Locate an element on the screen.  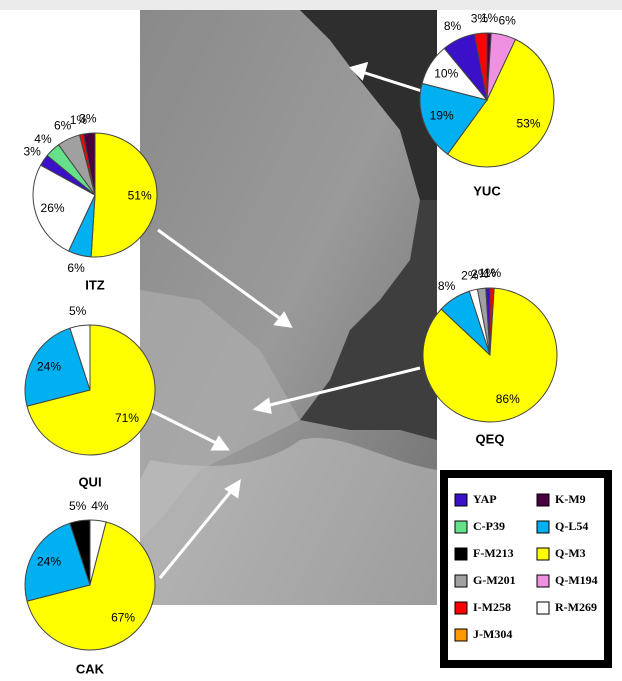
slice-label: 67% is located at coordinates (123, 617).